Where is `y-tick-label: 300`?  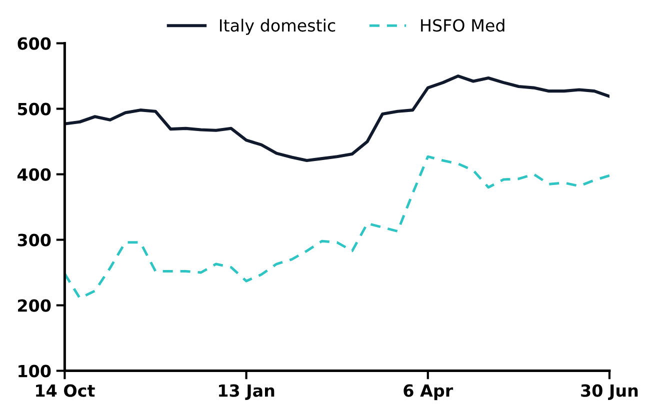 y-tick-label: 300 is located at coordinates (34, 240).